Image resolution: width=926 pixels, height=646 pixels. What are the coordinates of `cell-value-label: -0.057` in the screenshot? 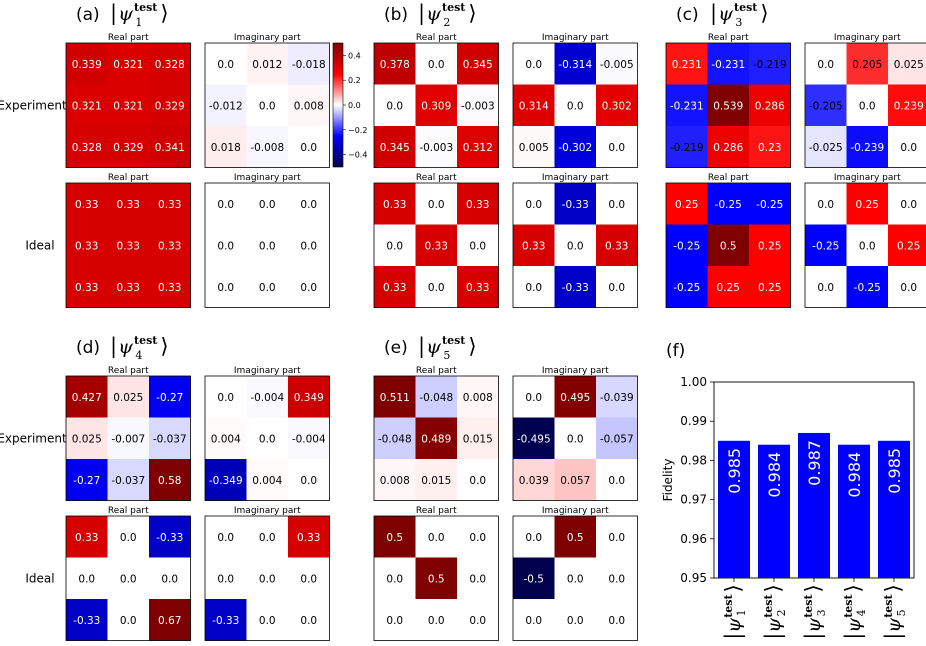 It's located at (617, 439).